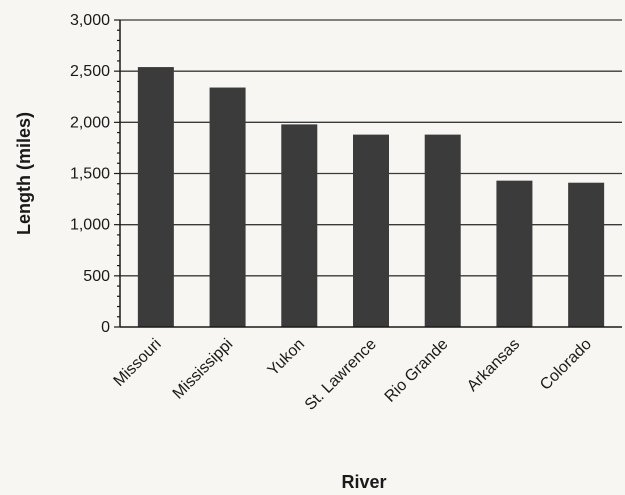 This screenshot has width=625, height=495. Describe the element at coordinates (514, 253) in the screenshot. I see `bar-arkansas` at that location.